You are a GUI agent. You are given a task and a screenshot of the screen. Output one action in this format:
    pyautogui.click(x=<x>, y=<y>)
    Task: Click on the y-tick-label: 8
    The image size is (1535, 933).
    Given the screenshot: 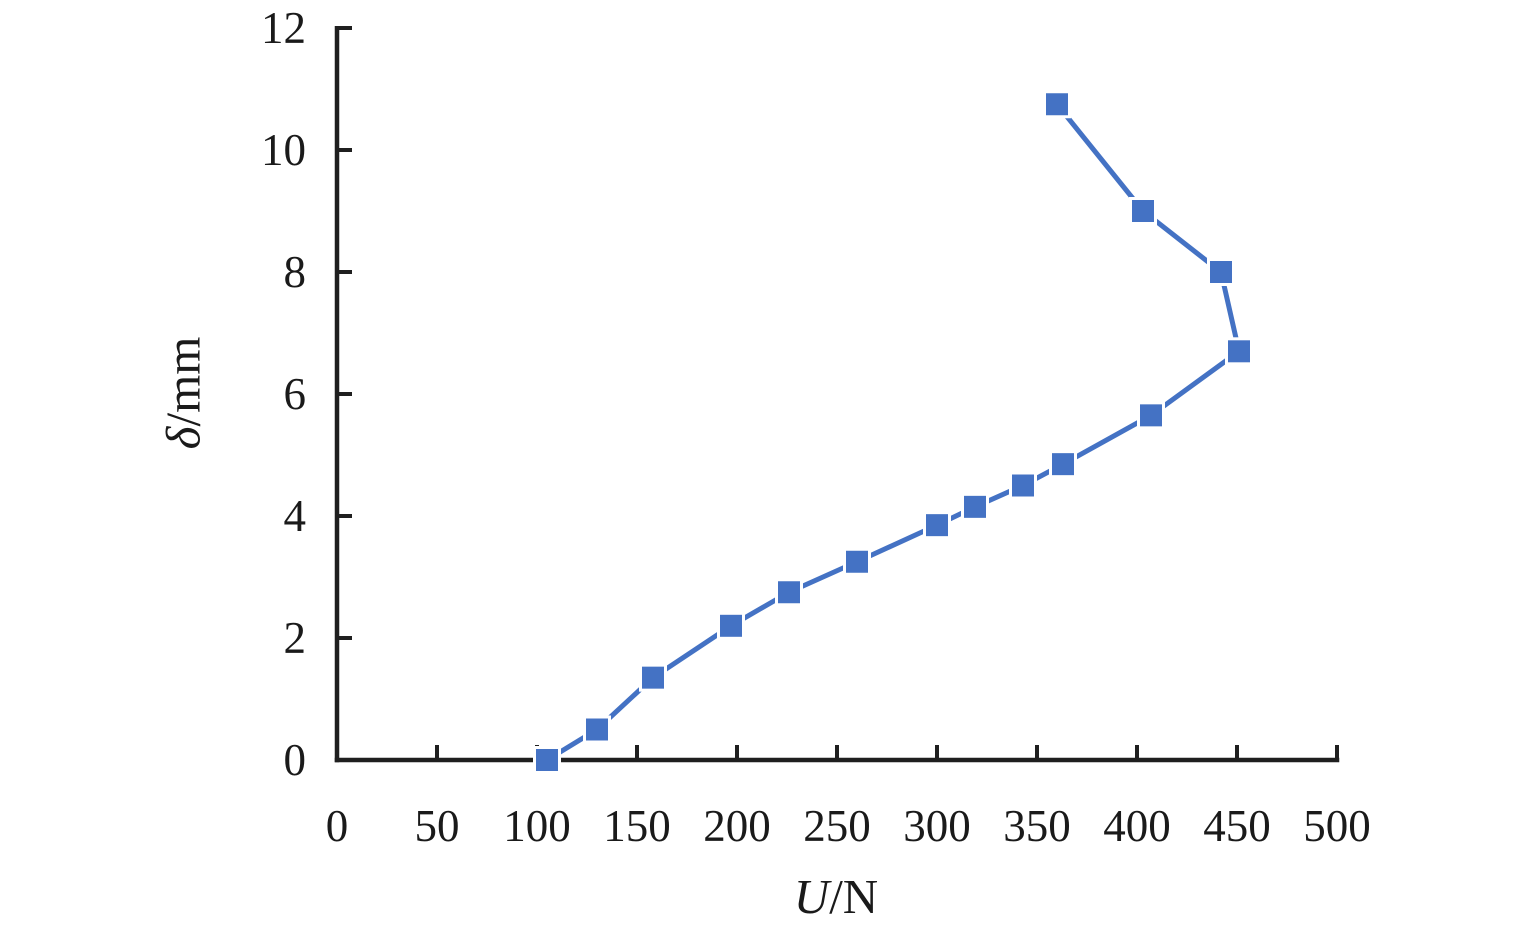 What is the action you would take?
    pyautogui.click(x=295, y=272)
    